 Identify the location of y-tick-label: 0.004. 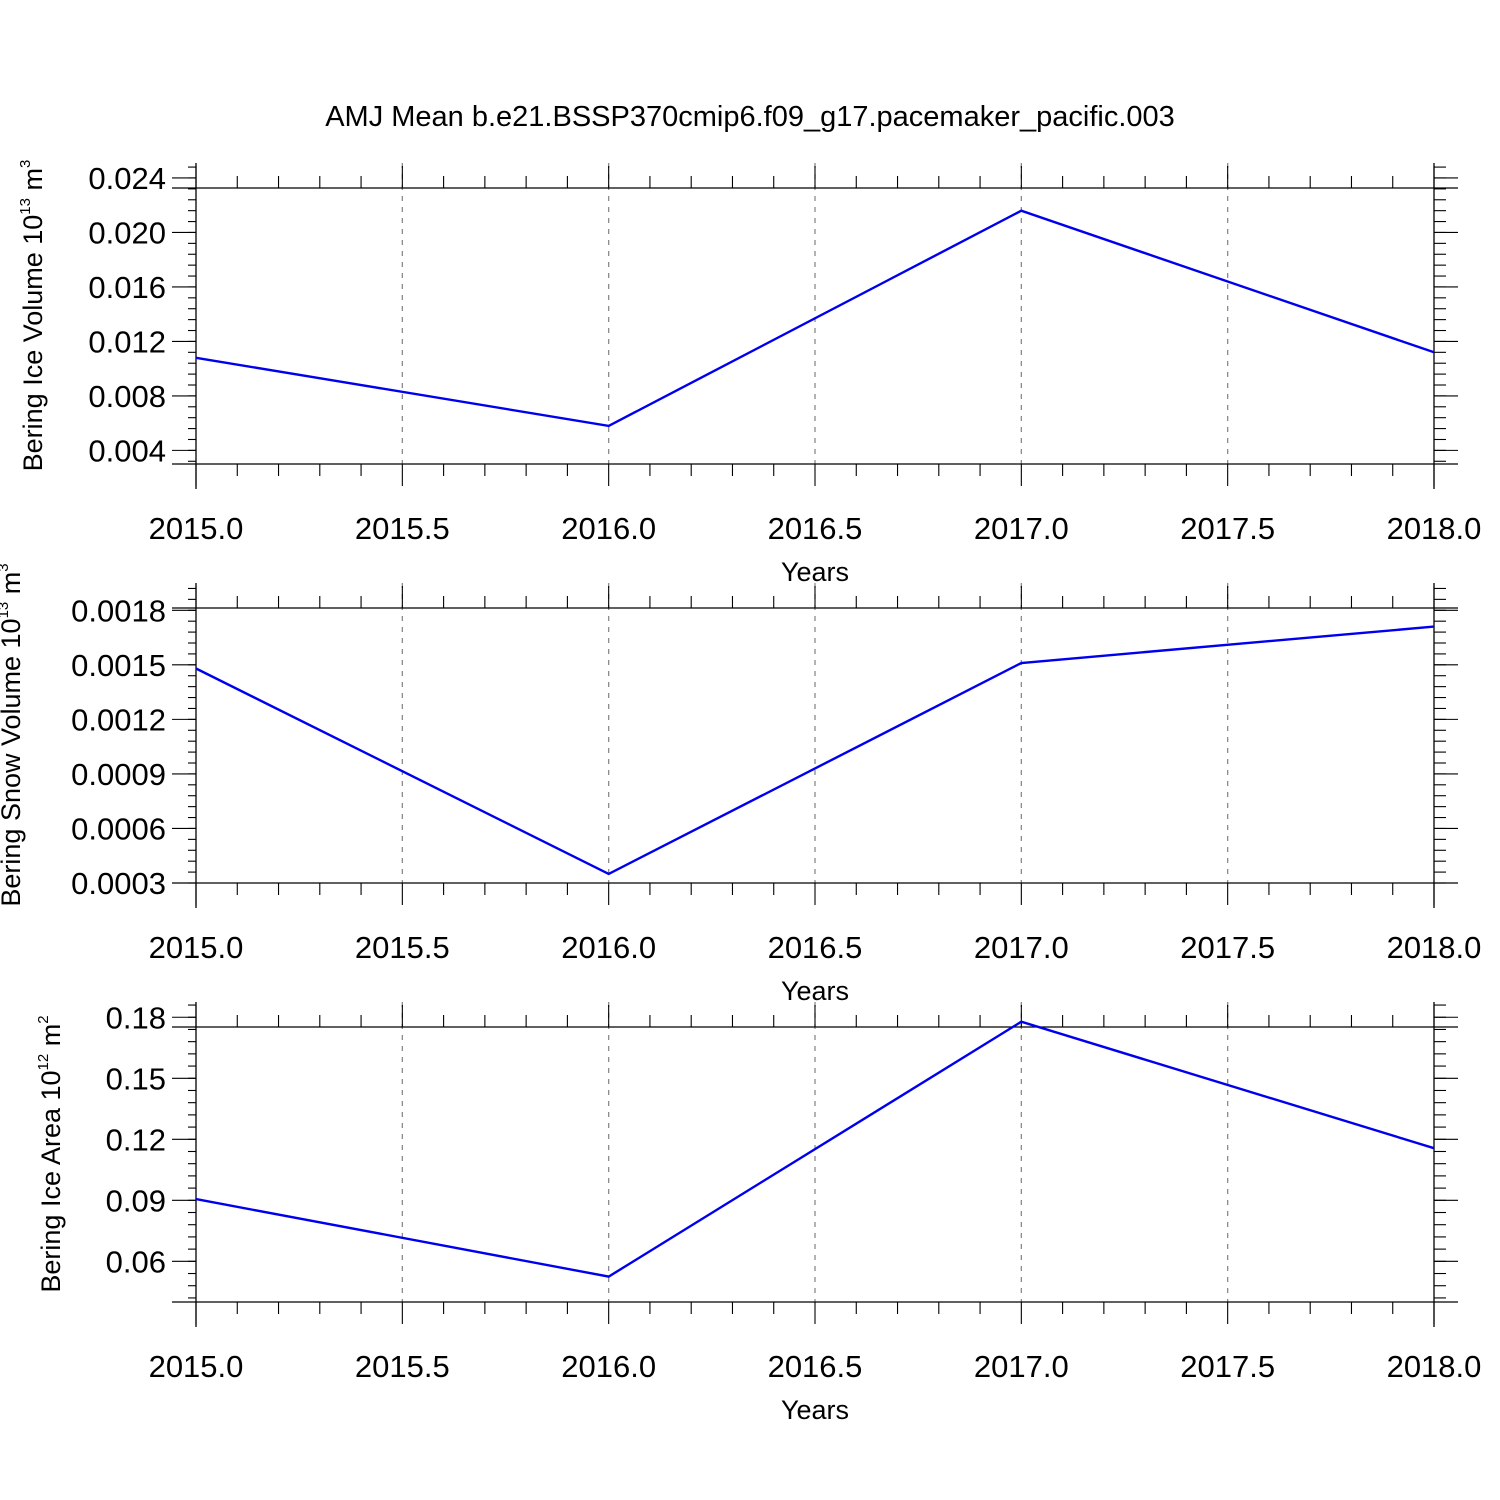
(127, 450).